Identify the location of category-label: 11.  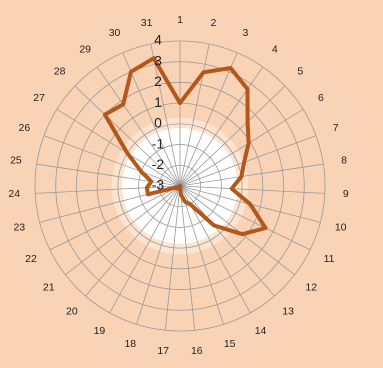
(329, 259).